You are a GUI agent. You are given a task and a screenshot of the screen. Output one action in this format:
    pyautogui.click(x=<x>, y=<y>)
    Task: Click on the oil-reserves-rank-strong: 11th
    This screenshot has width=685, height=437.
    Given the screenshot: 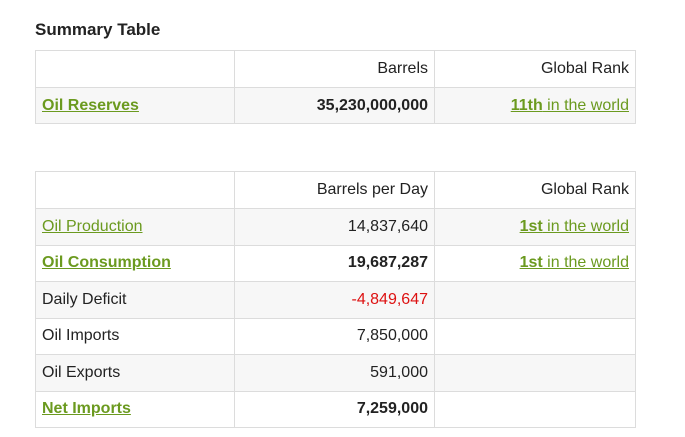 What is the action you would take?
    pyautogui.click(x=526, y=105)
    